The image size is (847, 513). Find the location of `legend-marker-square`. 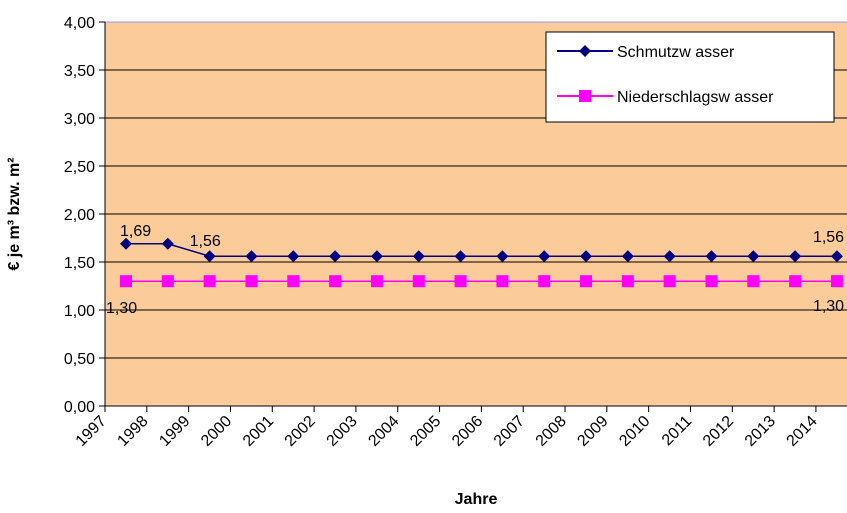

legend-marker-square is located at coordinates (585, 96).